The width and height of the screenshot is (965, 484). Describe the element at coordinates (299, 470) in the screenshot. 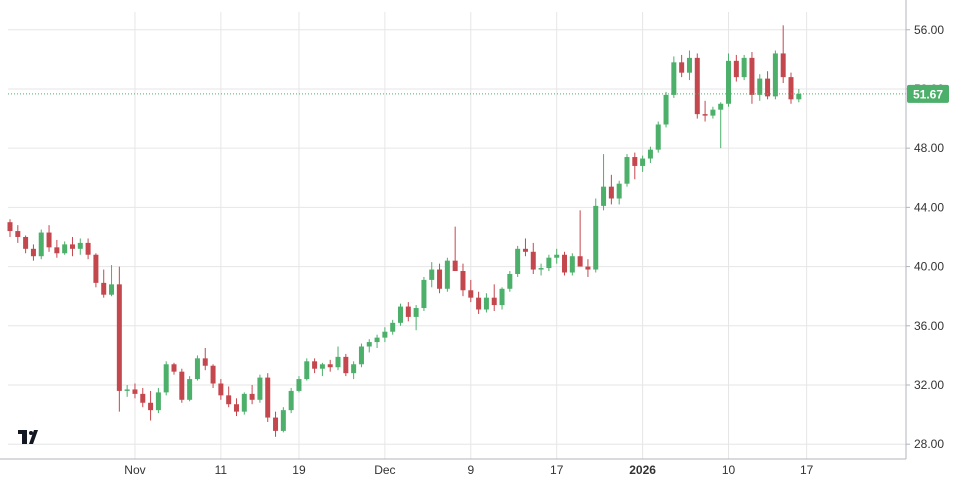

I see `time-tick-label: 19` at that location.